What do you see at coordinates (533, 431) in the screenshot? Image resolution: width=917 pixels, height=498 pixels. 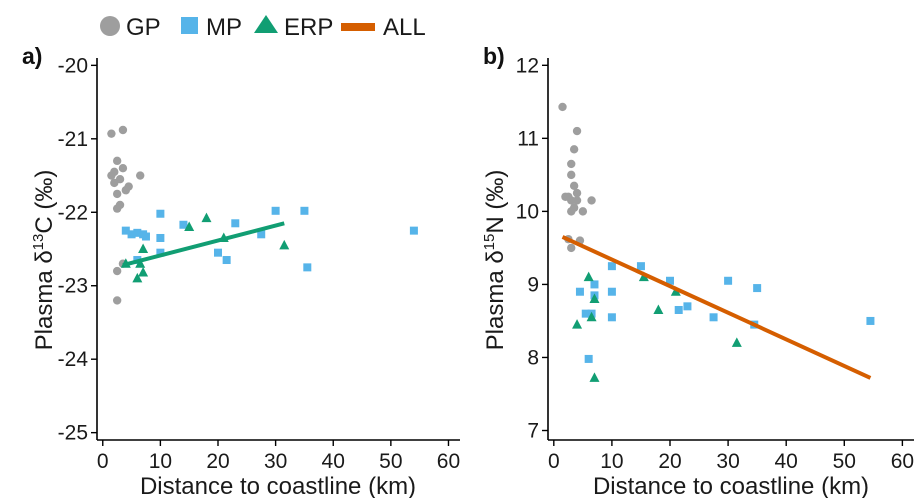 I see `y-tick-label: 7` at bounding box center [533, 431].